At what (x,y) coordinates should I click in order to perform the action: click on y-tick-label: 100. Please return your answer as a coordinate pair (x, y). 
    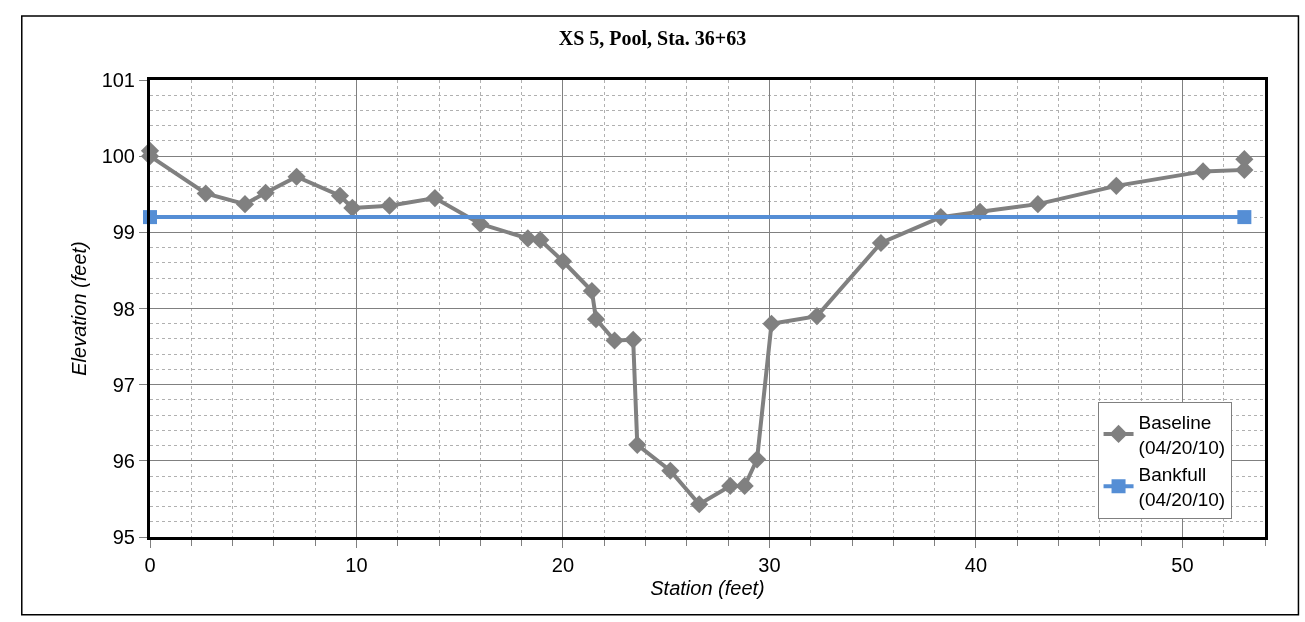
    Looking at the image, I should click on (118, 156).